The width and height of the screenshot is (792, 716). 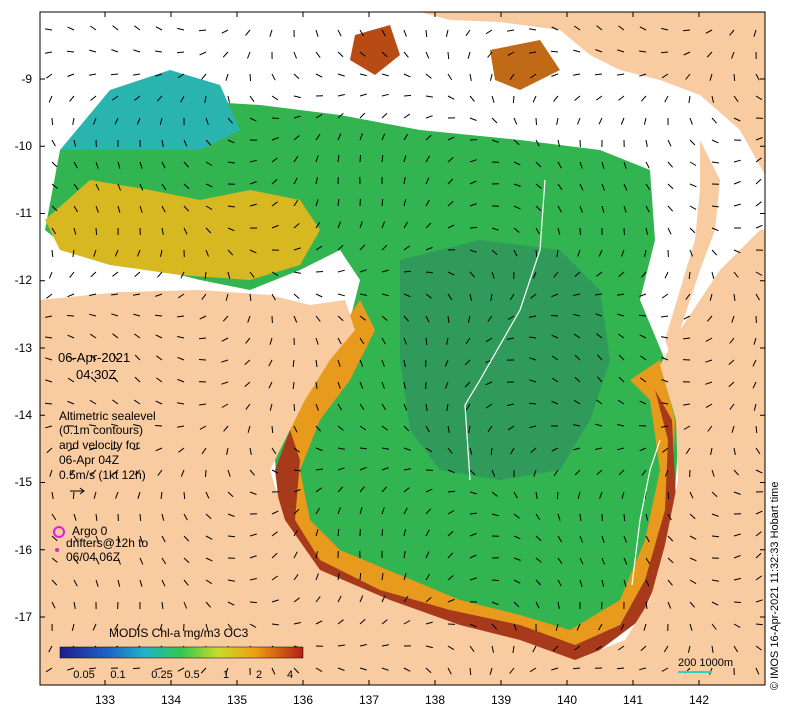 I want to click on map-date: 06-Apr-2021, so click(x=94, y=357).